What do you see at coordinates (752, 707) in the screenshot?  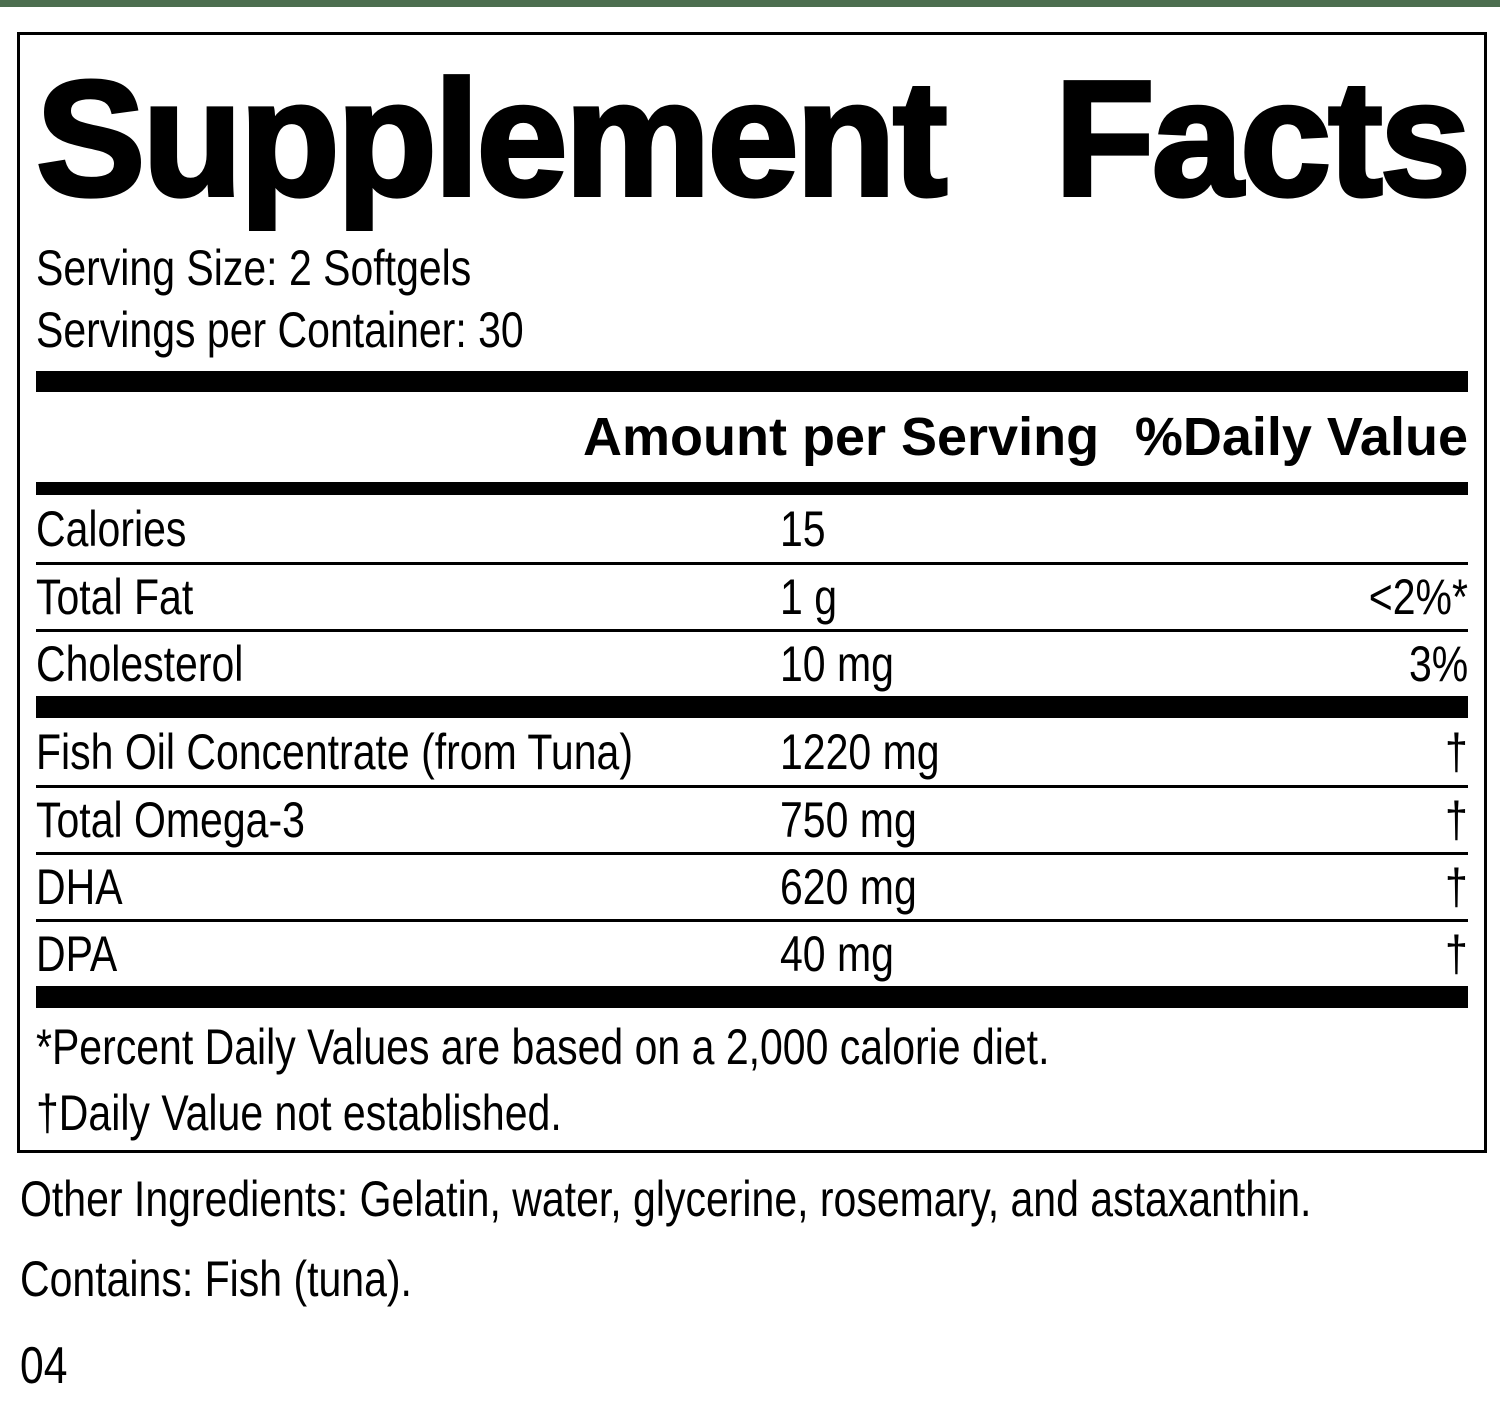 I see `divider-bar-middle` at bounding box center [752, 707].